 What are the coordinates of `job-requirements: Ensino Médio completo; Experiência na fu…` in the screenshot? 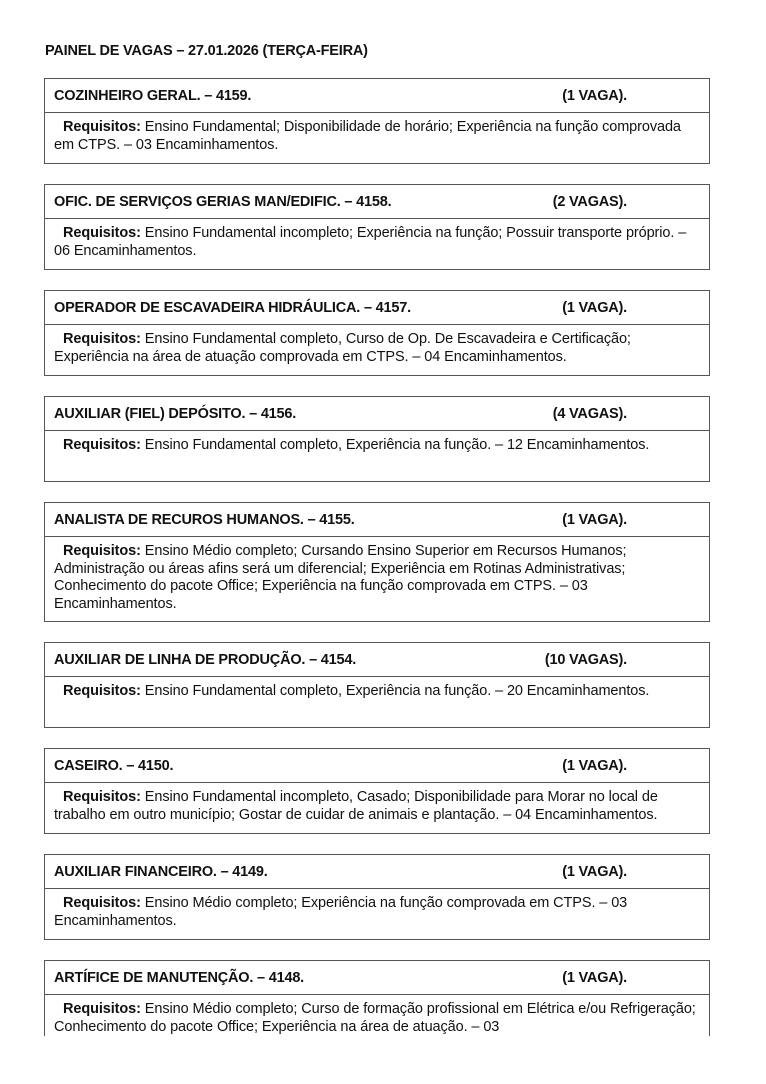 It's located at (341, 912).